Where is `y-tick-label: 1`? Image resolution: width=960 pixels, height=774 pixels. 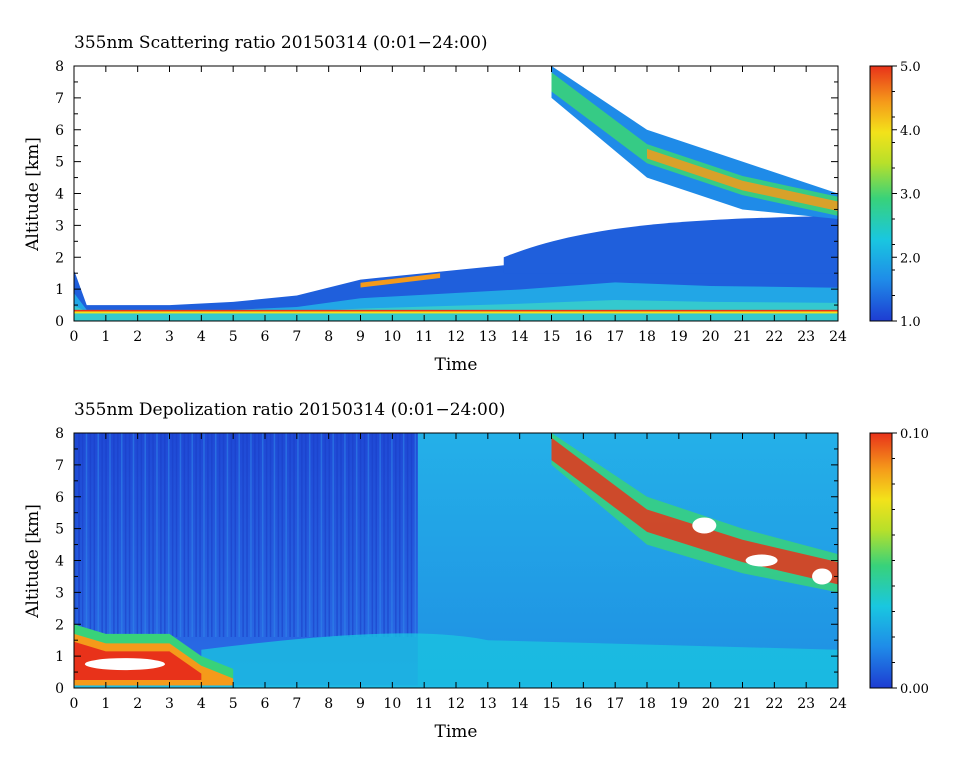
y-tick-label: 1 is located at coordinates (59, 657).